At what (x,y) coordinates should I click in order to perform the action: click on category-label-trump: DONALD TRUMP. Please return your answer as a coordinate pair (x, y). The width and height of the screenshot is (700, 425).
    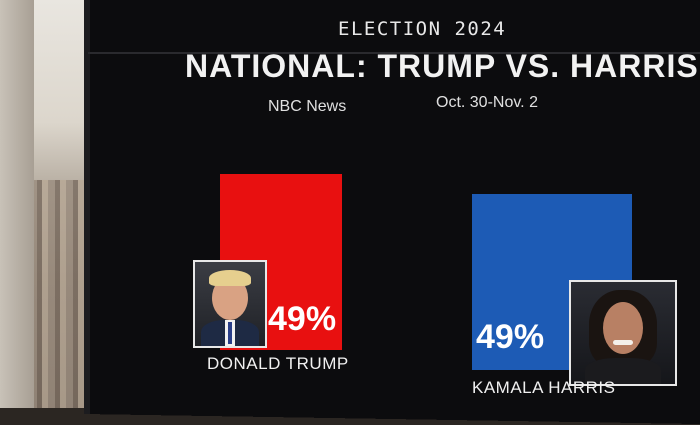
    Looking at the image, I should click on (278, 363).